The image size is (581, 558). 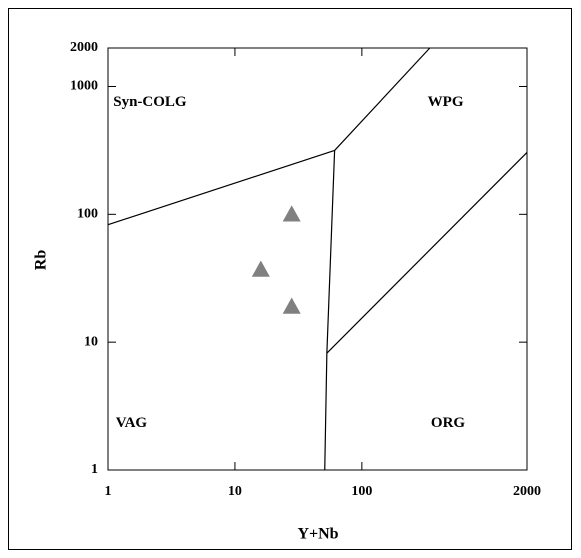 I want to click on x-tick-label: 100, so click(x=361, y=491).